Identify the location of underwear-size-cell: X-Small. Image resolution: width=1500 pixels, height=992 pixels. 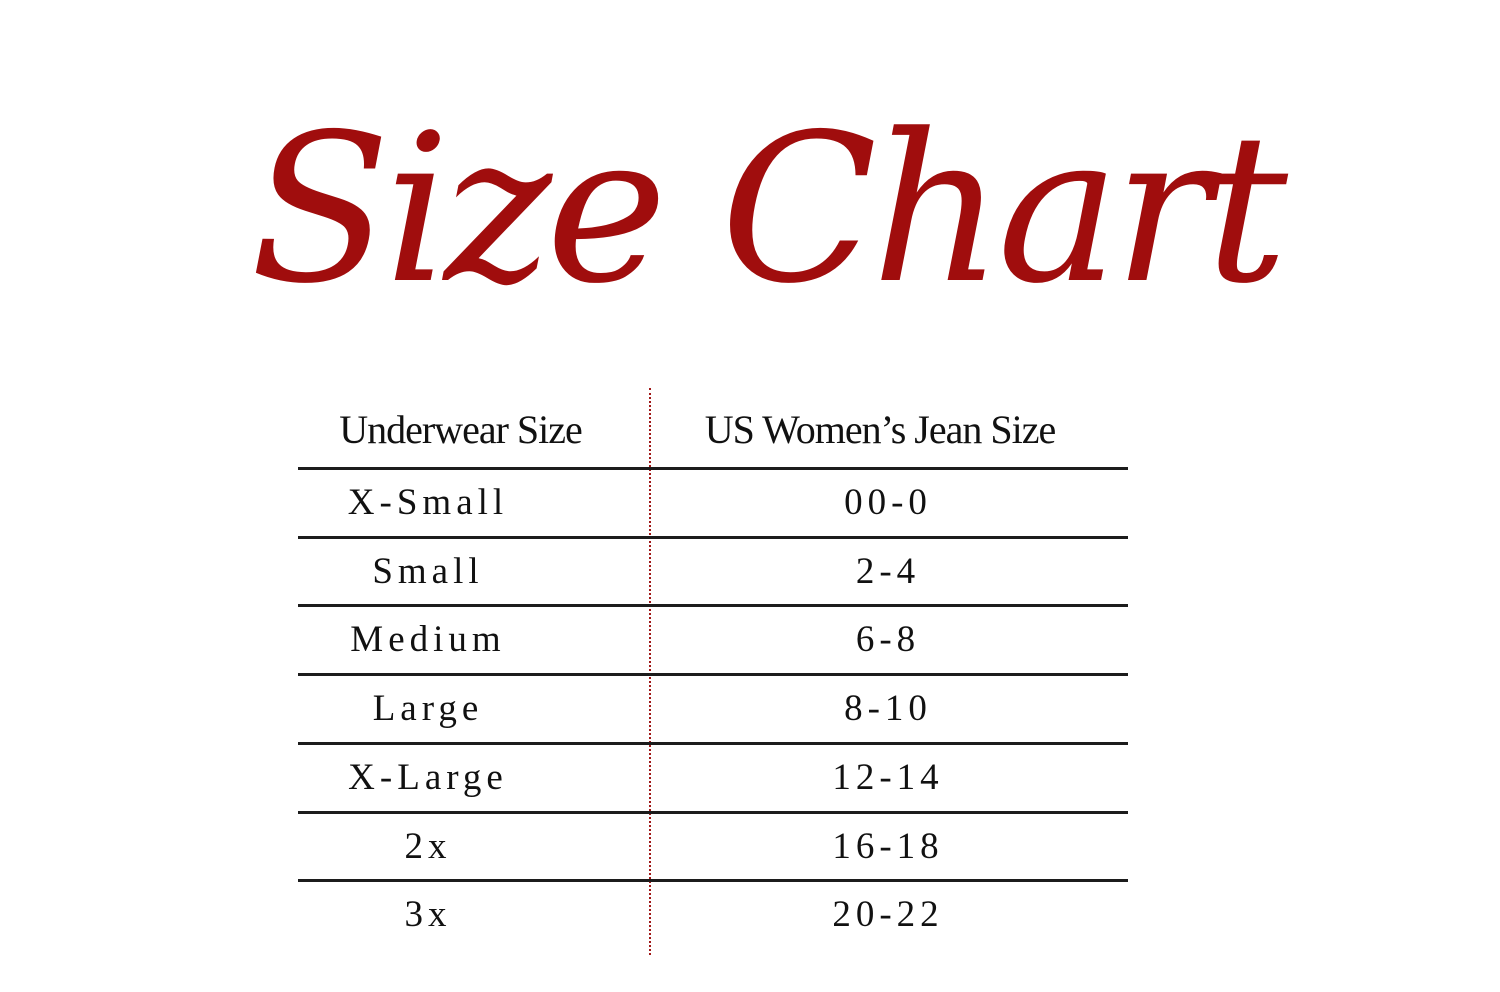
(428, 502).